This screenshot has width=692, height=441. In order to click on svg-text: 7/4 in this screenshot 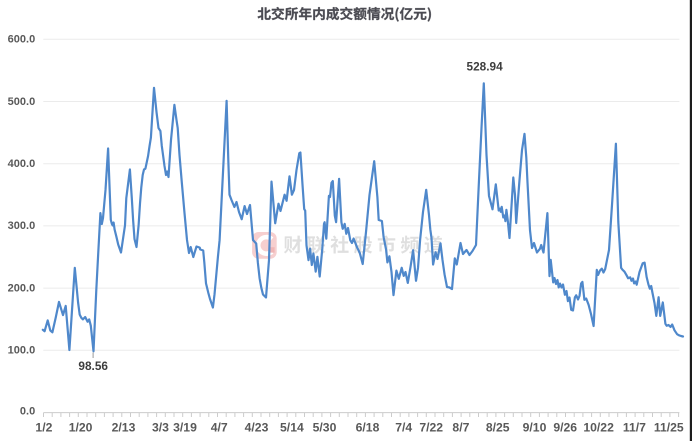, I will do `click(403, 427)`.